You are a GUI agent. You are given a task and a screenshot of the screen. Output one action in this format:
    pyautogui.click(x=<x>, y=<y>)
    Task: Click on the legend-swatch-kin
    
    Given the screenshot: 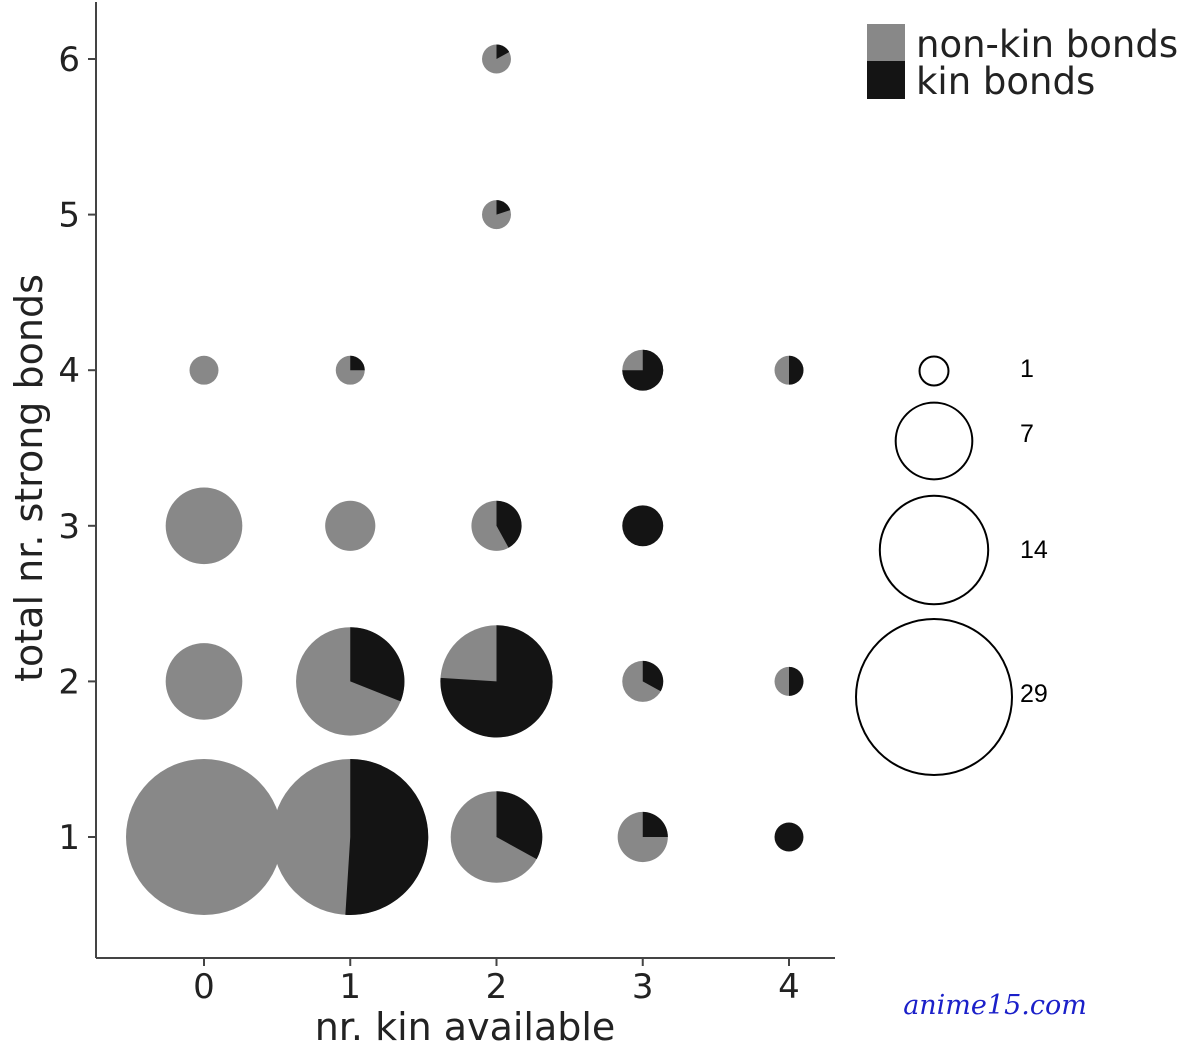 What is the action you would take?
    pyautogui.click(x=886, y=80)
    